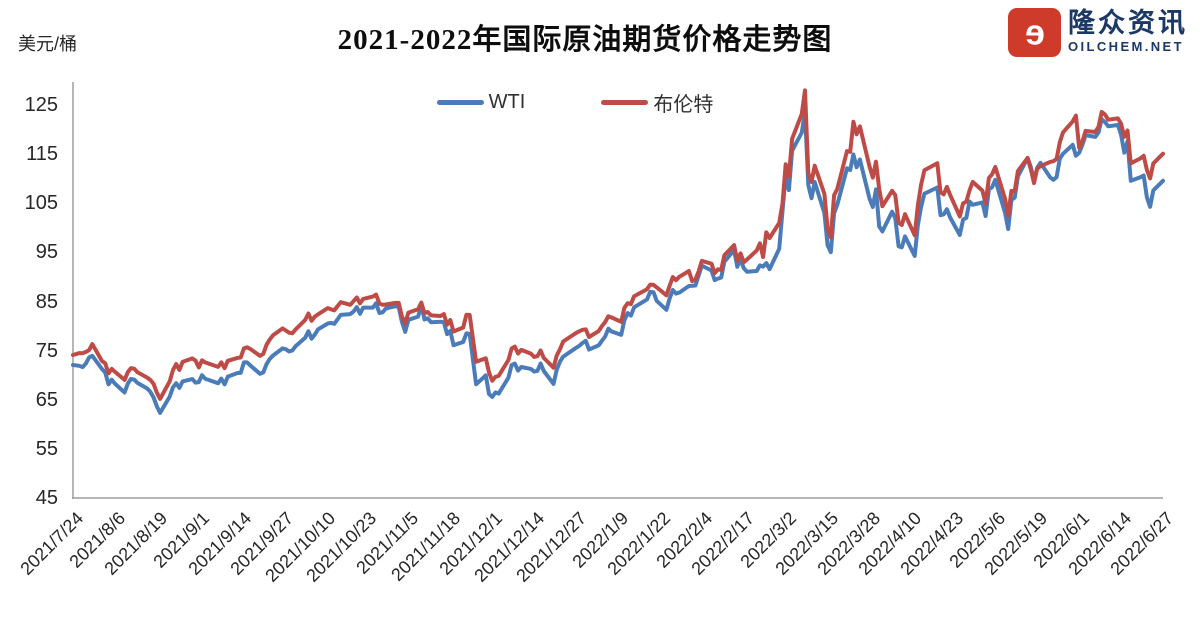 This screenshot has height=631, width=1200. I want to click on brand-domain: OILCHEM.NET, so click(1126, 47).